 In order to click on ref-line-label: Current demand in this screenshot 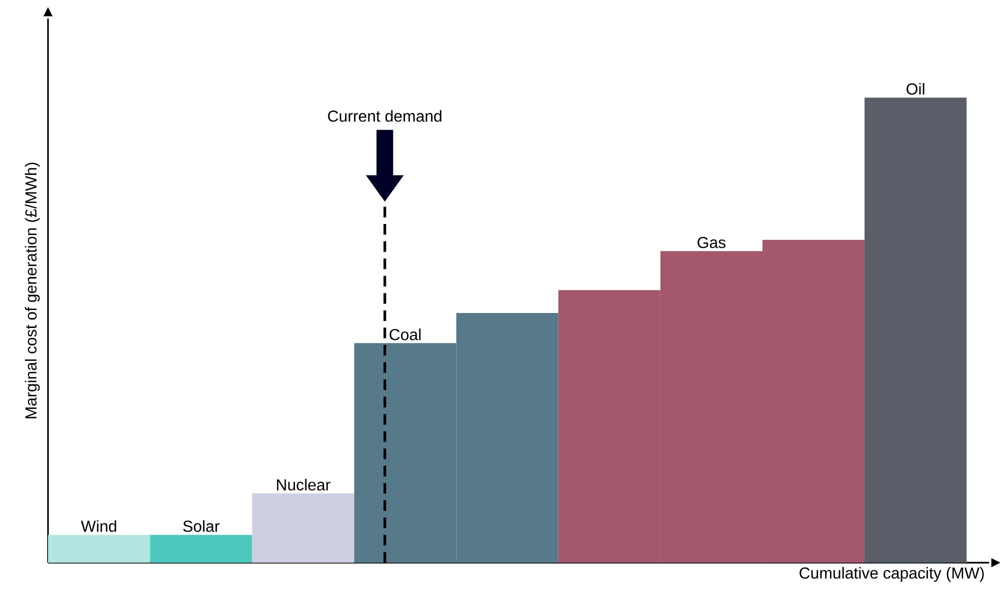, I will do `click(385, 116)`.